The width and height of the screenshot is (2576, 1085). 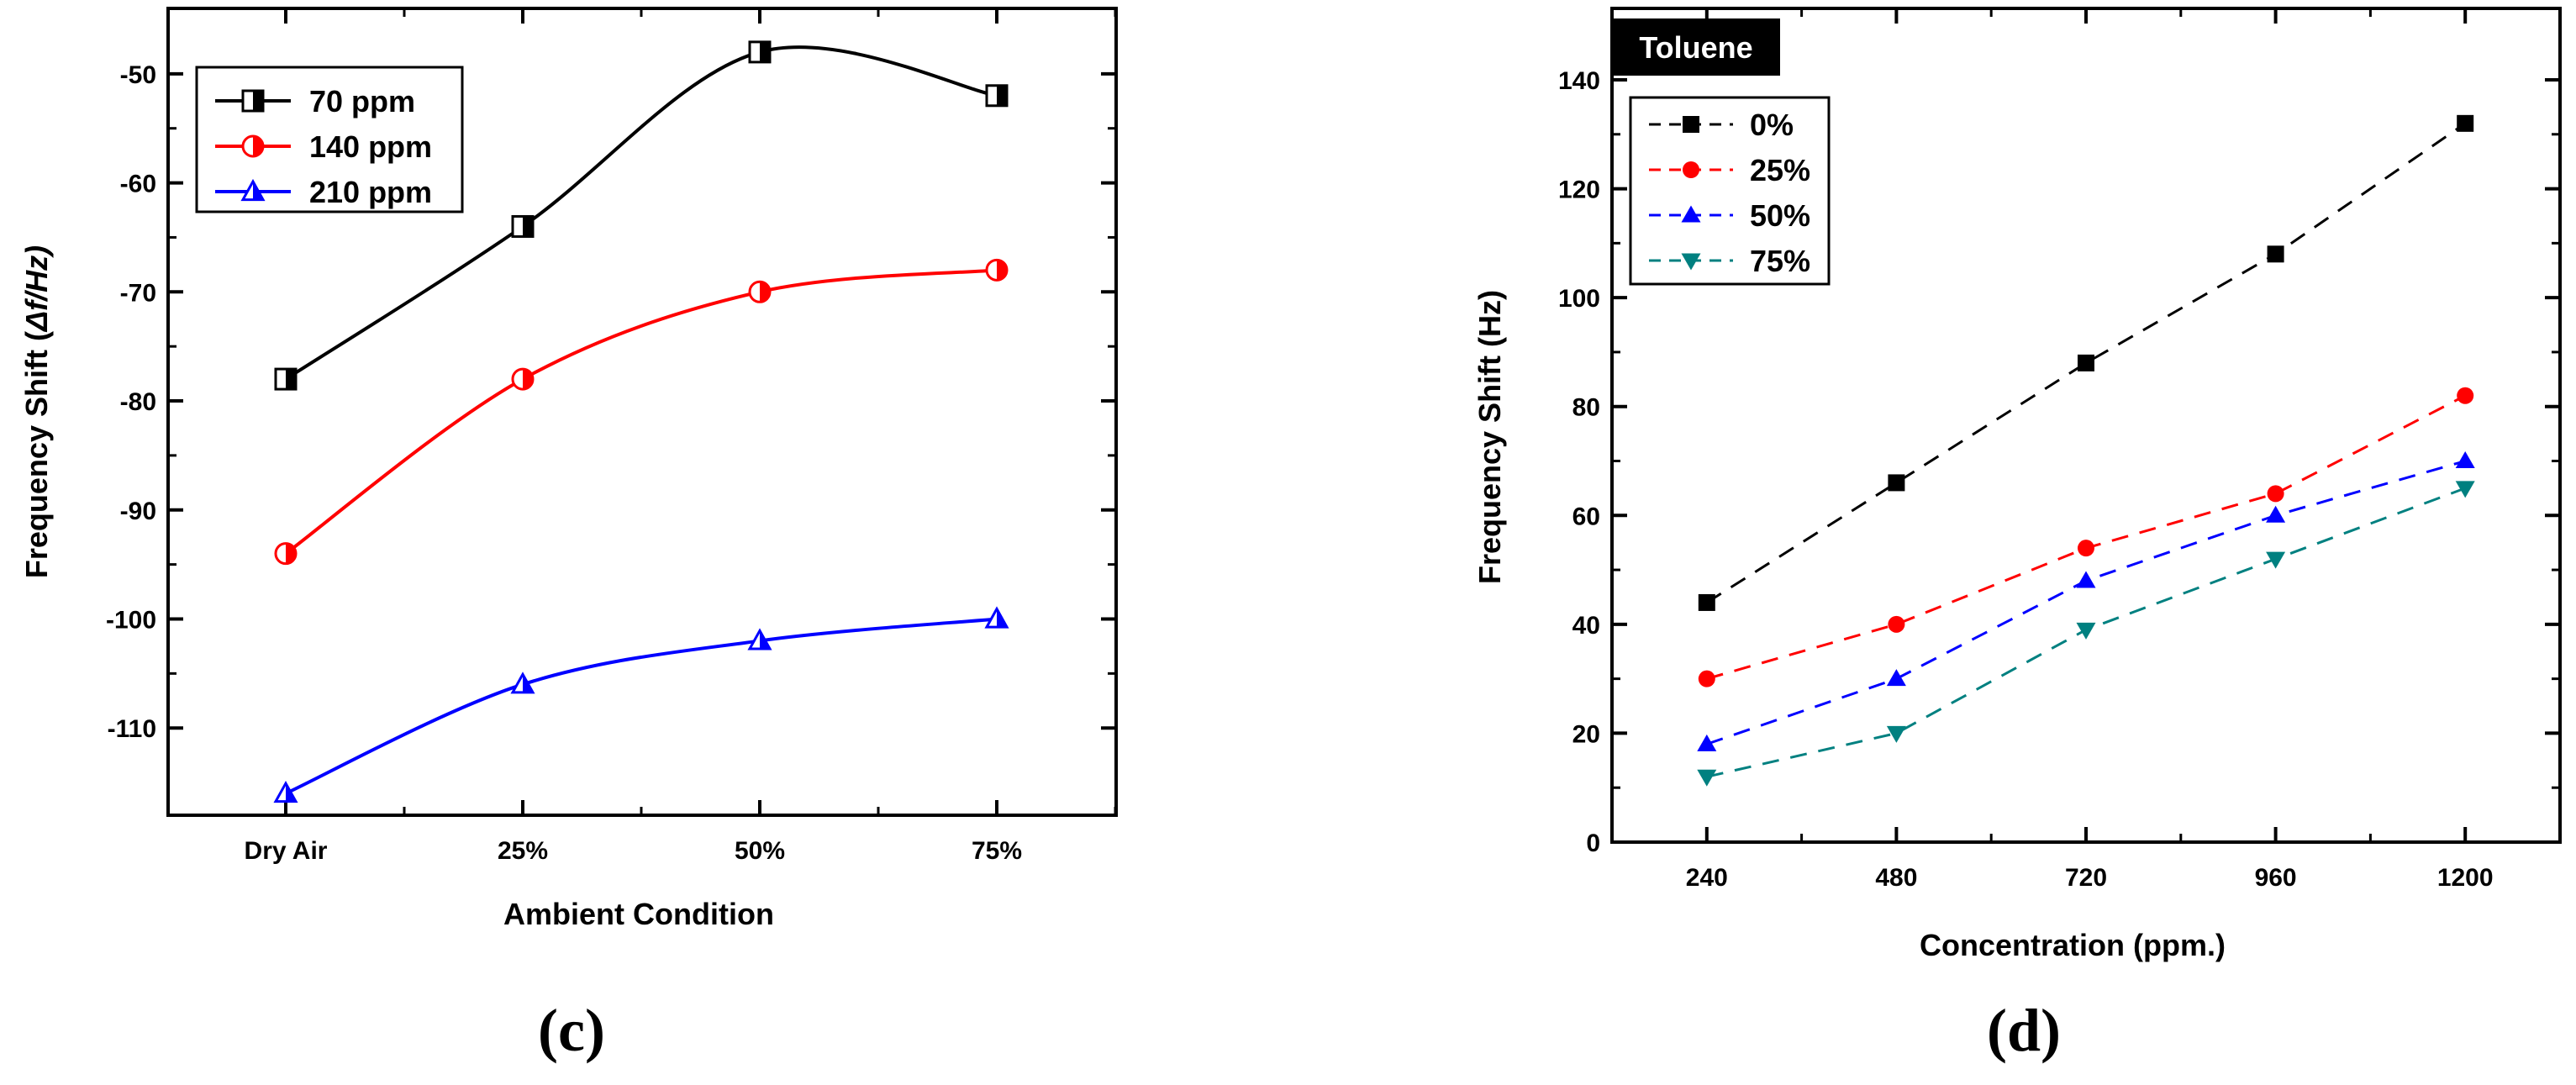 I want to click on y-tick-label-d: 140, so click(x=1579, y=81).